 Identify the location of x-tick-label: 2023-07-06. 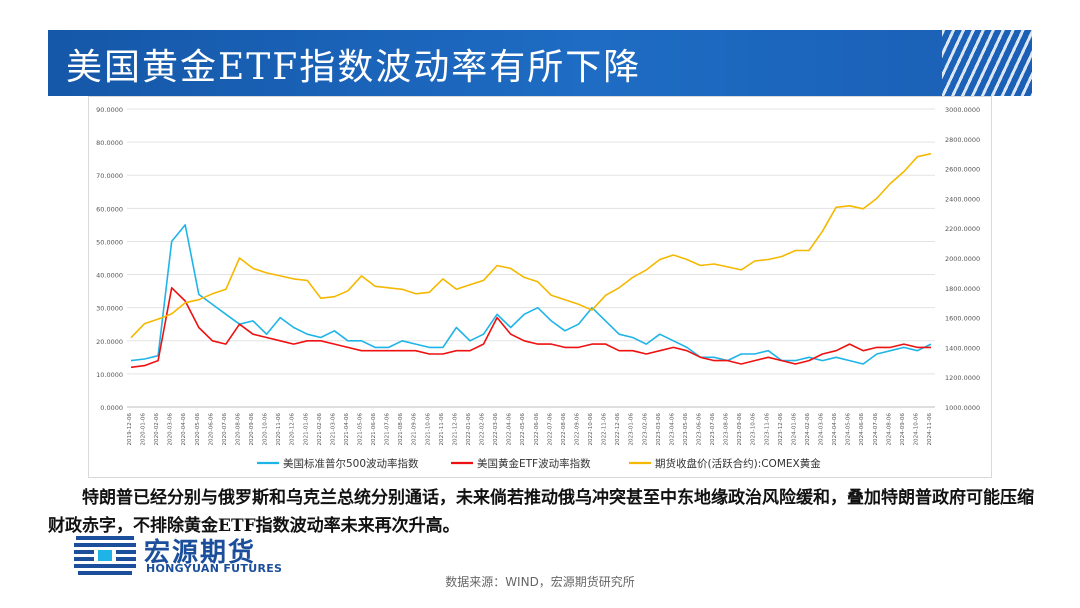
(713, 429).